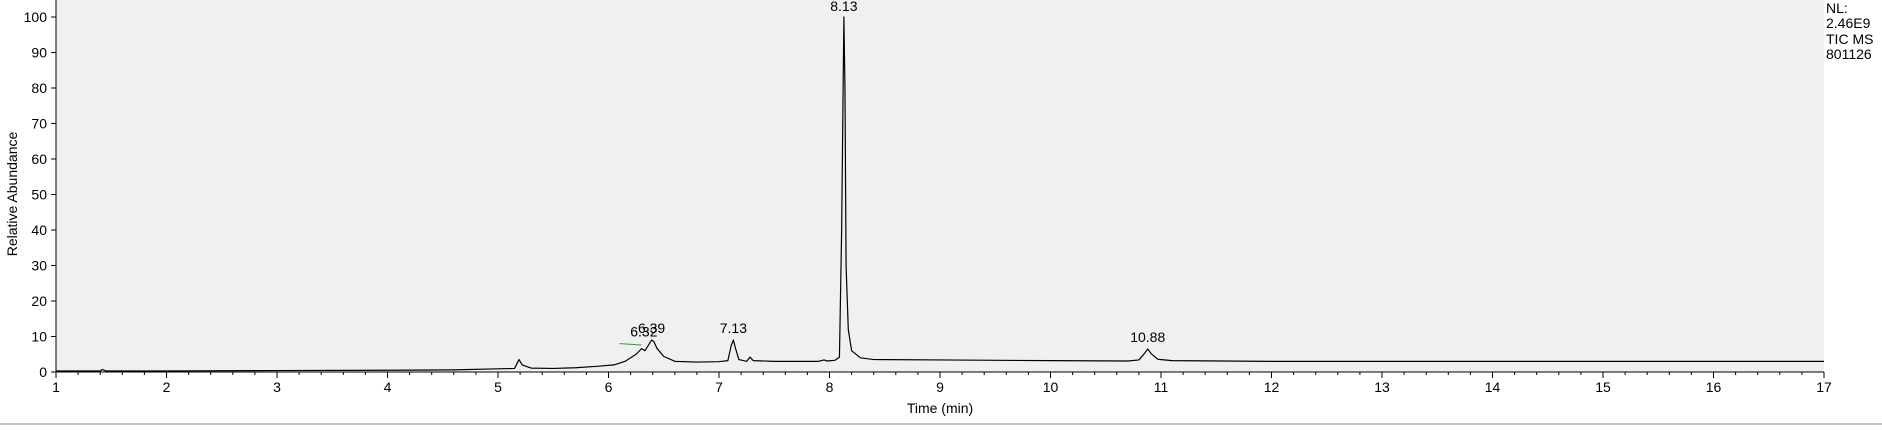 The height and width of the screenshot is (430, 1882). What do you see at coordinates (1849, 54) in the screenshot?
I see `info-line-4: 801126` at bounding box center [1849, 54].